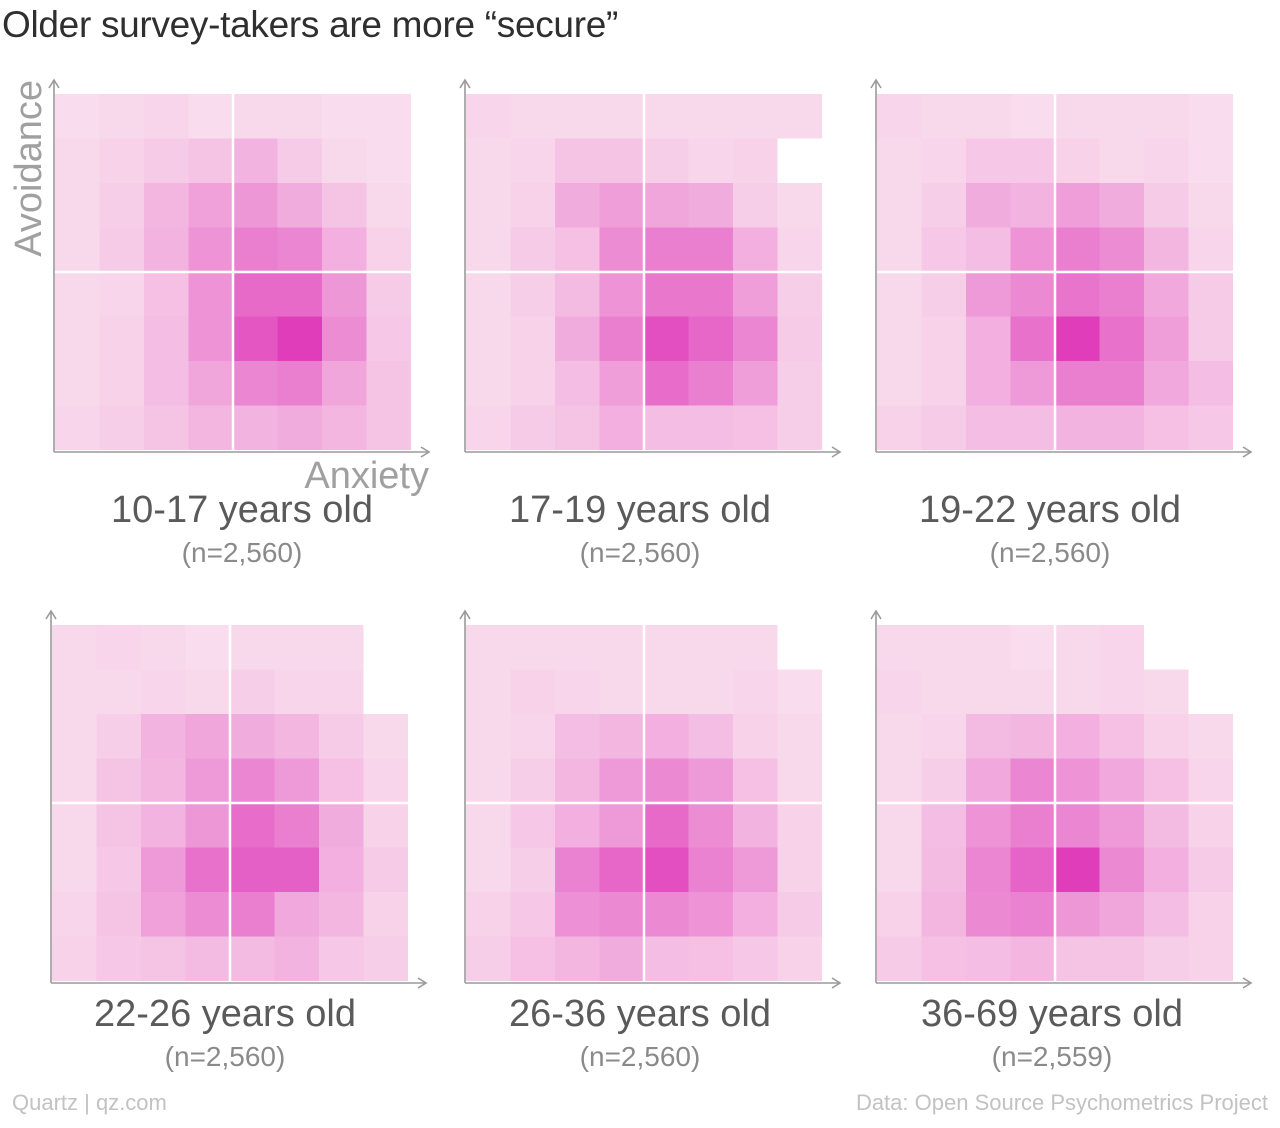 The width and height of the screenshot is (1280, 1128). What do you see at coordinates (1061, 1102) in the screenshot?
I see `data-source: Data: Open Source Psychometrics Project` at bounding box center [1061, 1102].